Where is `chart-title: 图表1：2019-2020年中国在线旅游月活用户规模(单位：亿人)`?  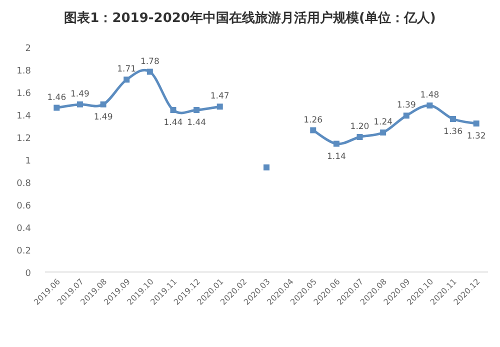 chart-title: 图表1：2019-2020年中国在线旅游月活用户规模(单位：亿人) is located at coordinates (250, 18).